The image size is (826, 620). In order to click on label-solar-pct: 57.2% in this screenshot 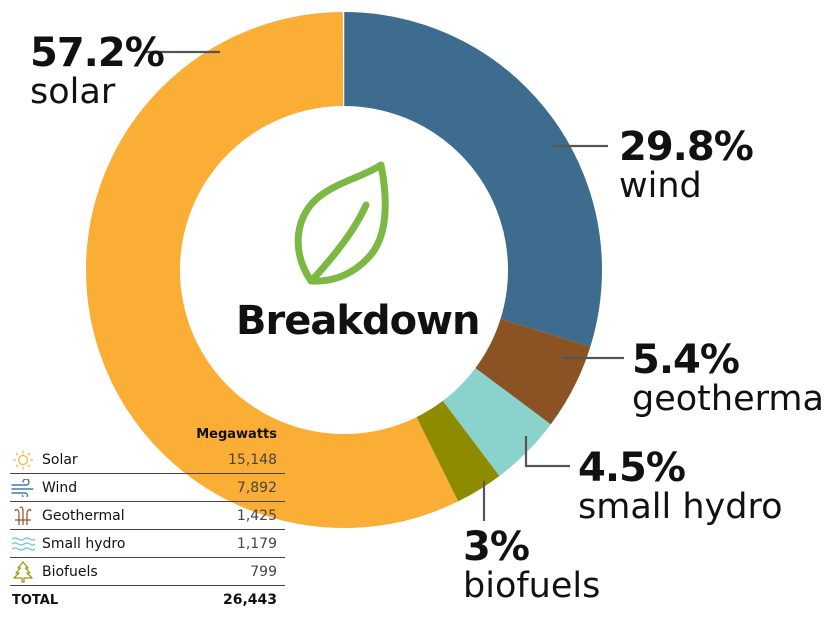, I will do `click(97, 53)`.